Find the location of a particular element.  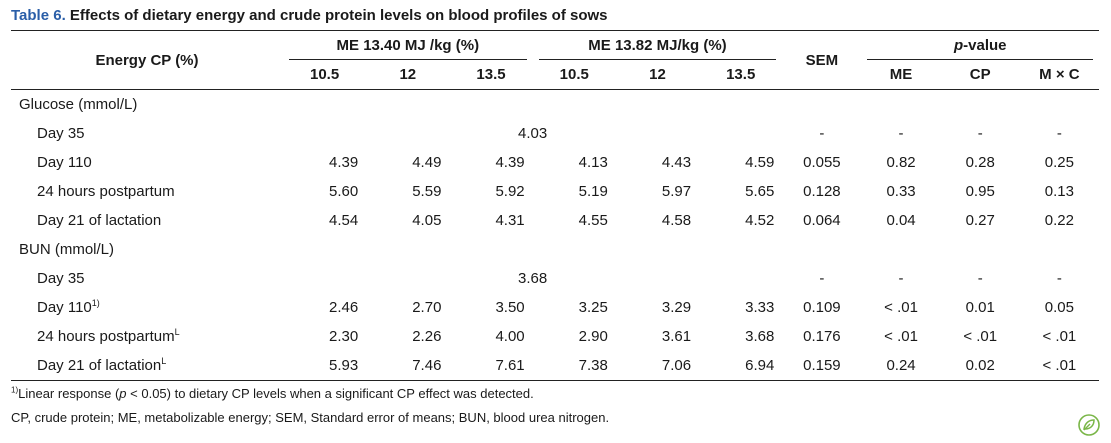

value-cell: 4.58 is located at coordinates (676, 220).